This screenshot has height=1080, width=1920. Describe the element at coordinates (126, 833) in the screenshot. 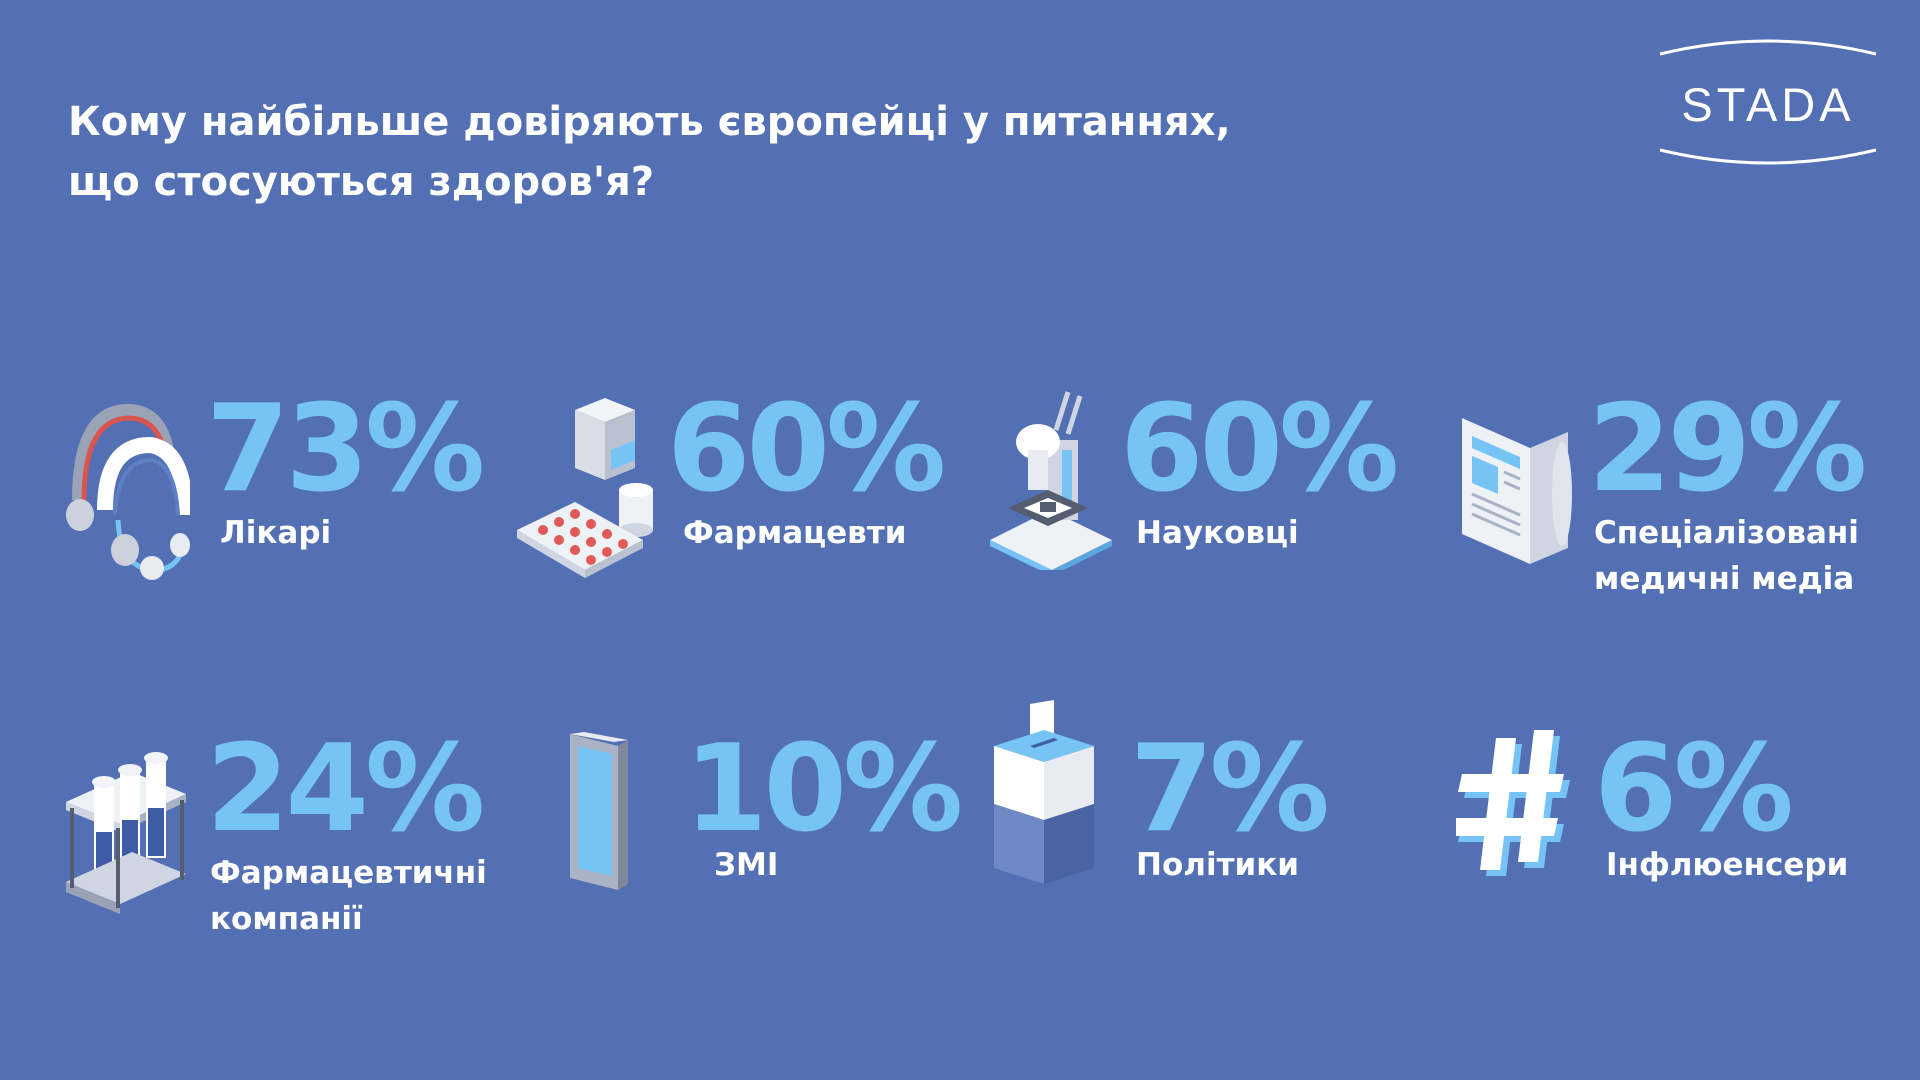

I see `test-tubes-icon` at that location.